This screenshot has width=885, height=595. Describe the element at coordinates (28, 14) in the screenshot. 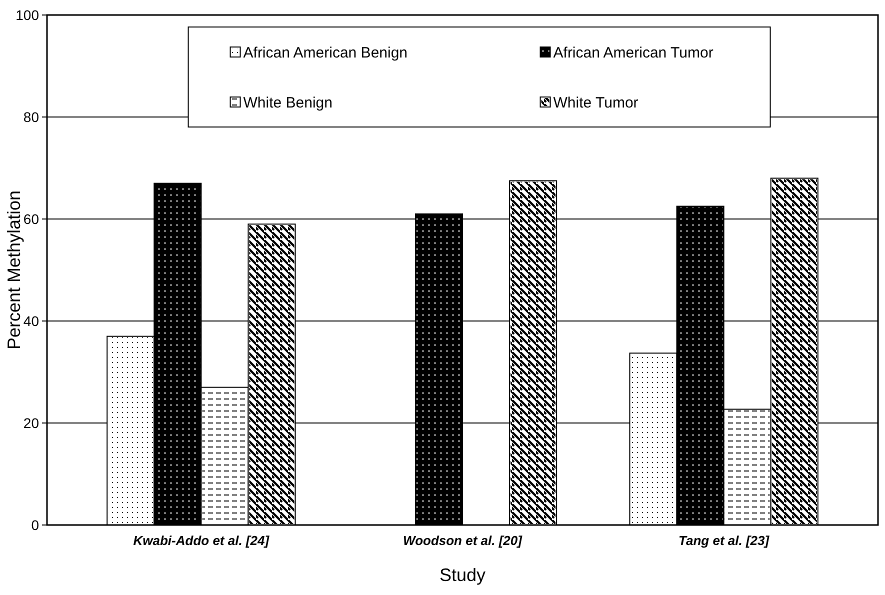

I see `y-tick-label: 100` at that location.